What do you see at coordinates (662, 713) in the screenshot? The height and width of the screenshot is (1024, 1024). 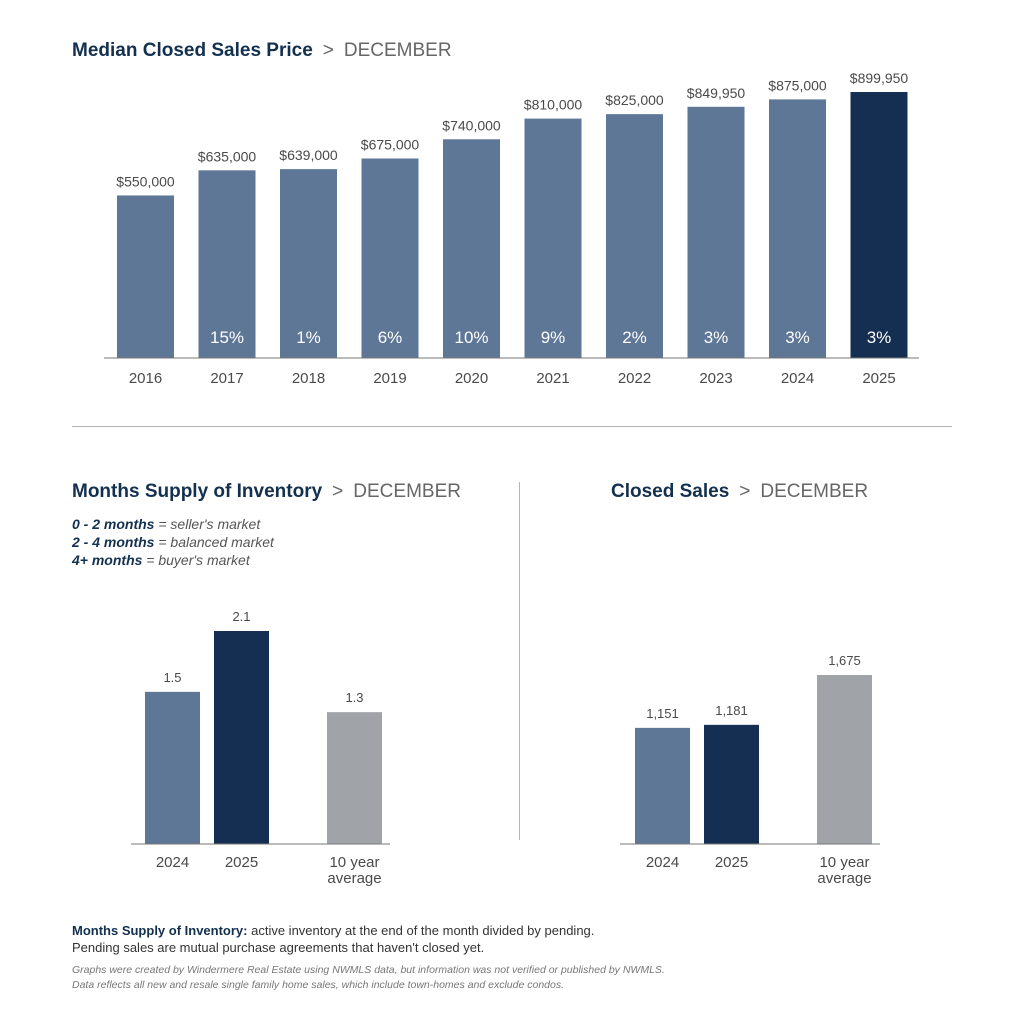 I see `bar-value-label: 1,151` at bounding box center [662, 713].